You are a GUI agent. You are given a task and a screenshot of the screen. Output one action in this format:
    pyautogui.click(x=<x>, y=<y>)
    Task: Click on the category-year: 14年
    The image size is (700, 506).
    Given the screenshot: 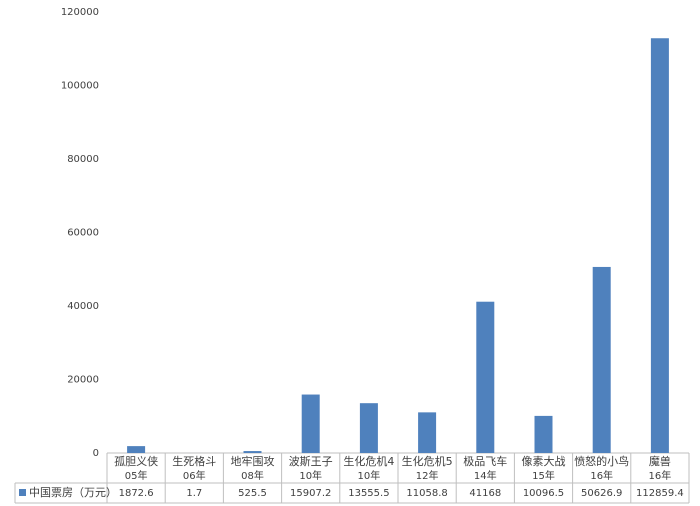 What is the action you would take?
    pyautogui.click(x=485, y=475)
    